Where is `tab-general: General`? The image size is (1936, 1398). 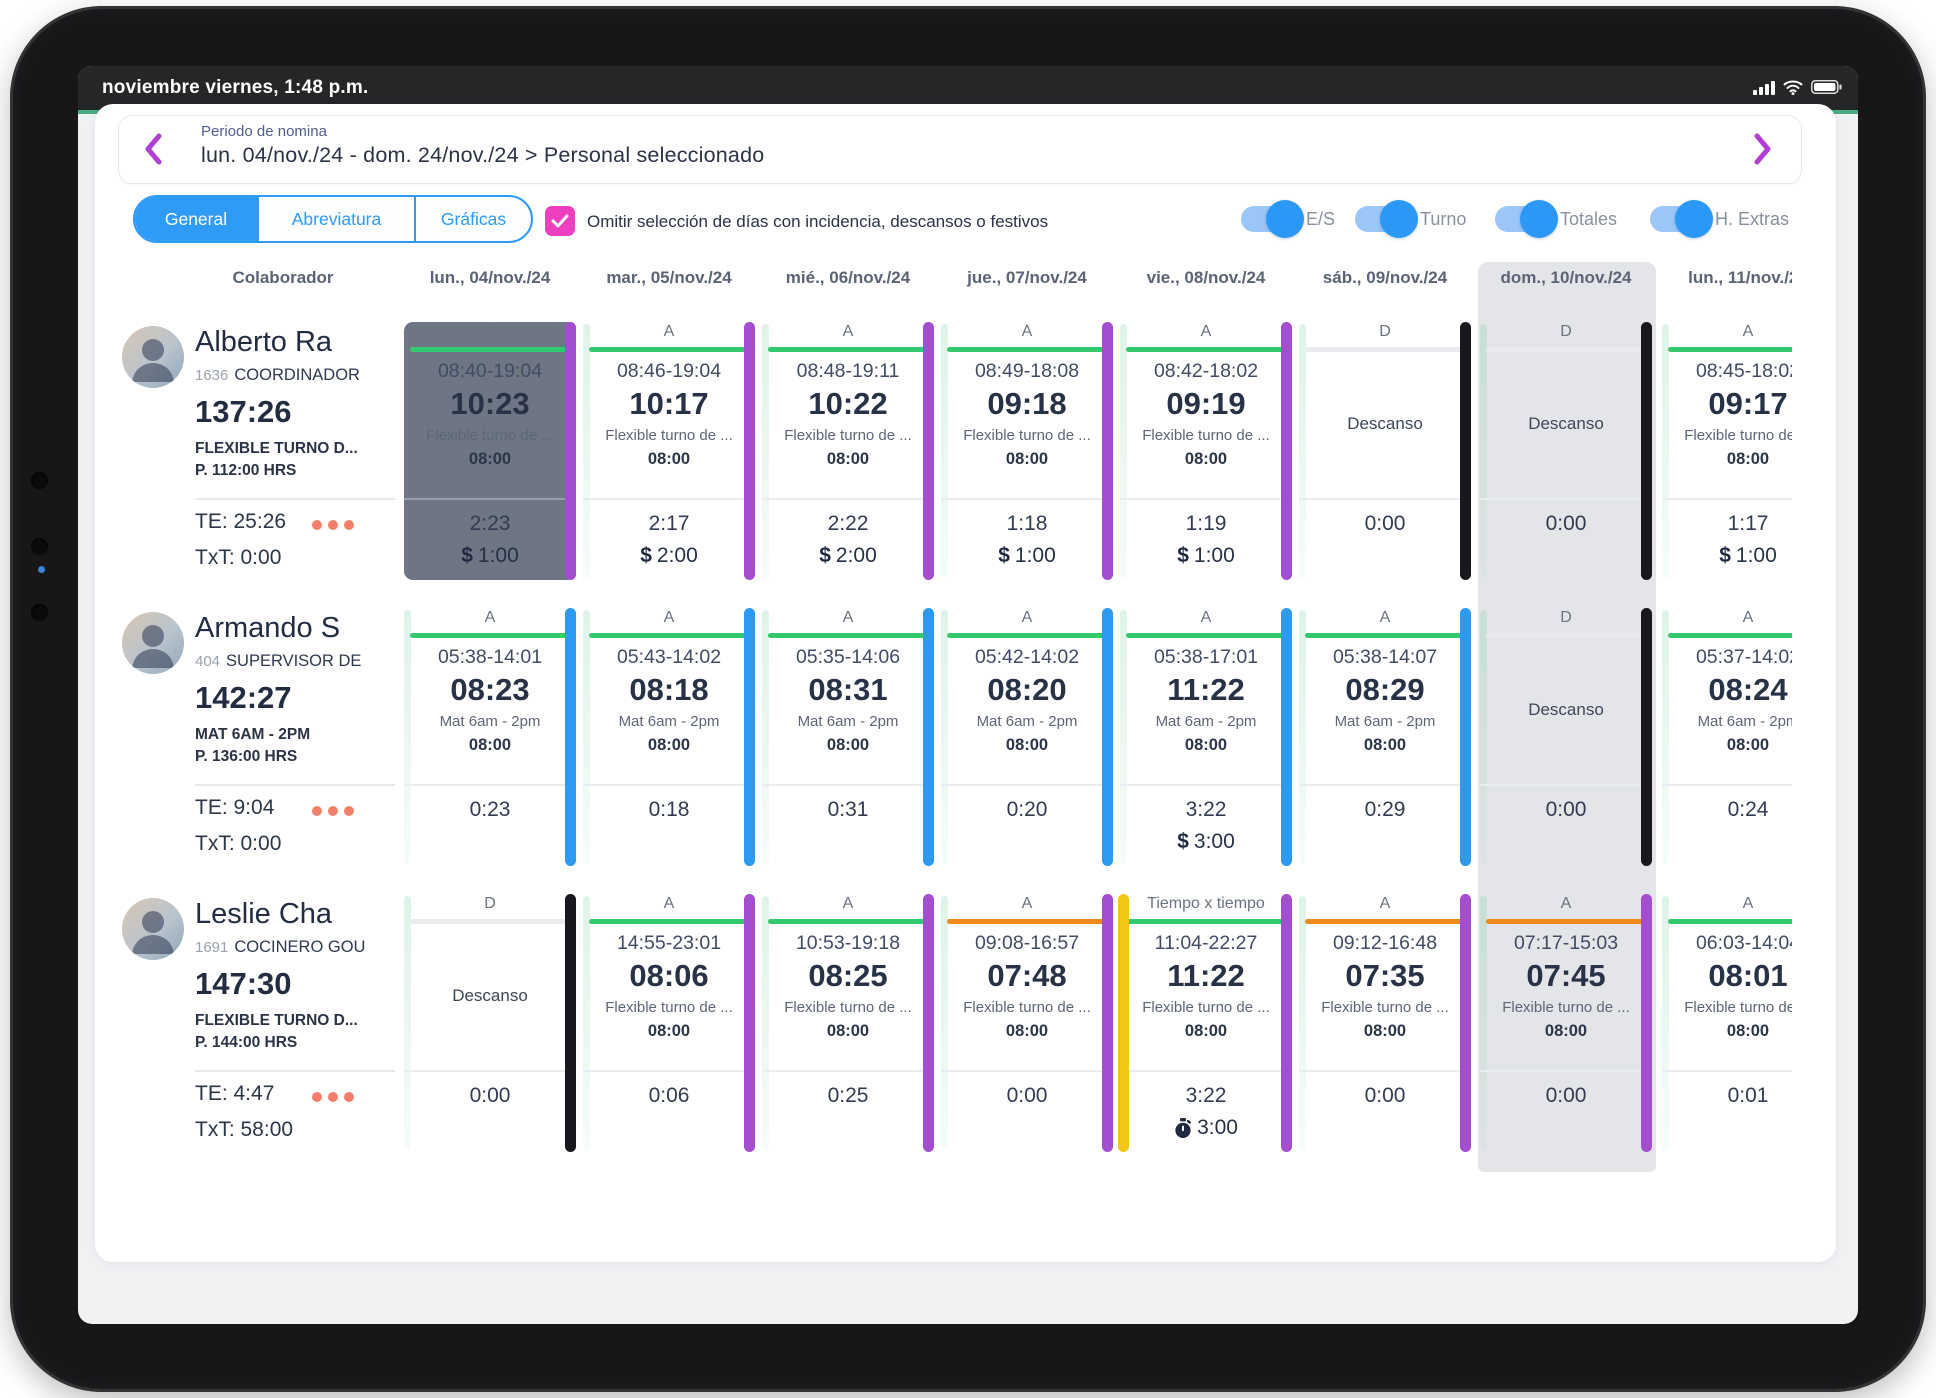
tab-general: General is located at coordinates (196, 219).